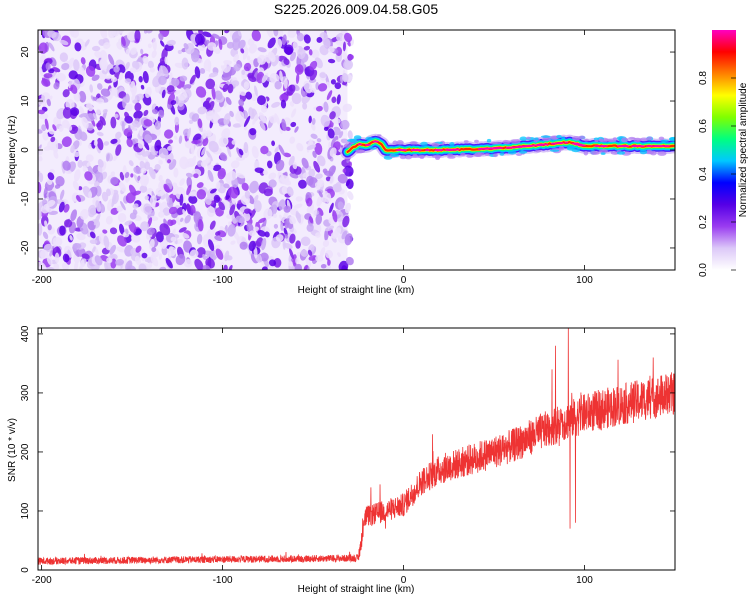  Describe the element at coordinates (12, 450) in the screenshot. I see `snr-y-axis-label: SNR (10 * v/v)` at that location.